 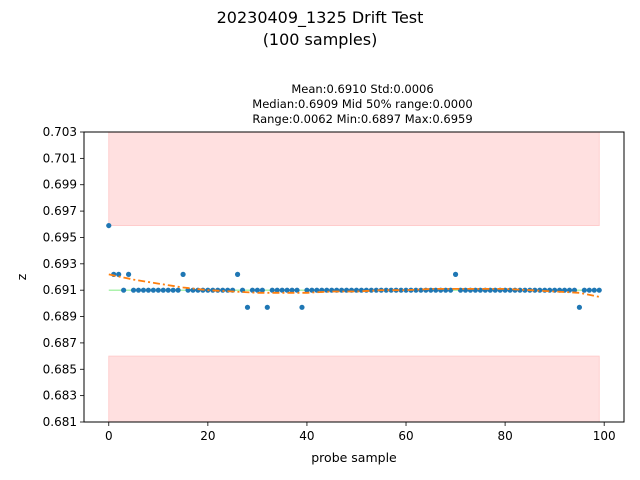 I want to click on y-tick-label: 0.683, so click(x=60, y=396).